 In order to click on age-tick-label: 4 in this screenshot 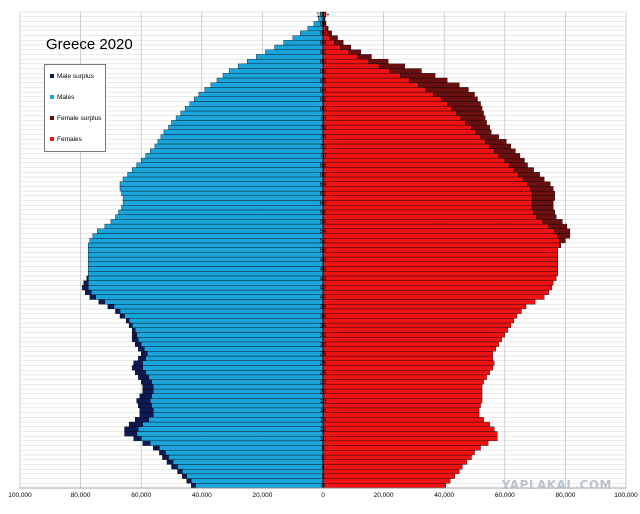, I will do `click(323, 468)`.